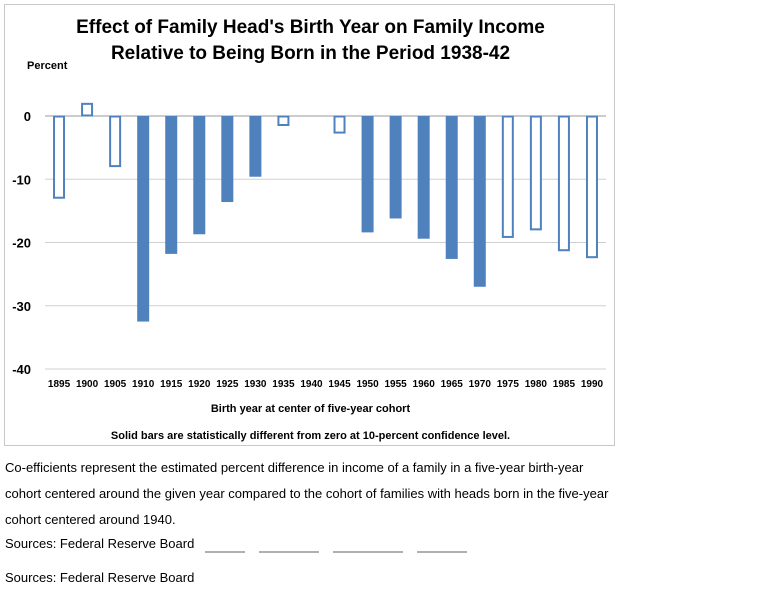  I want to click on y-tick-label: -40, so click(21, 369).